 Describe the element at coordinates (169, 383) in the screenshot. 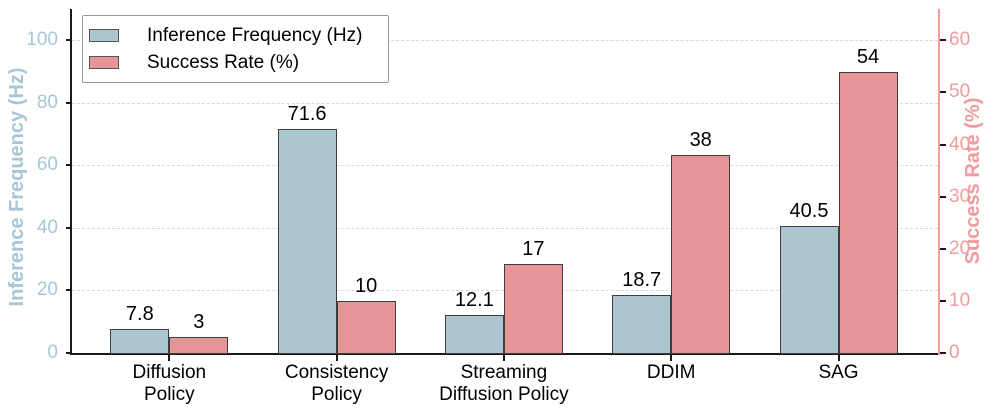

I see `category-label: Diffusion Policy` at that location.